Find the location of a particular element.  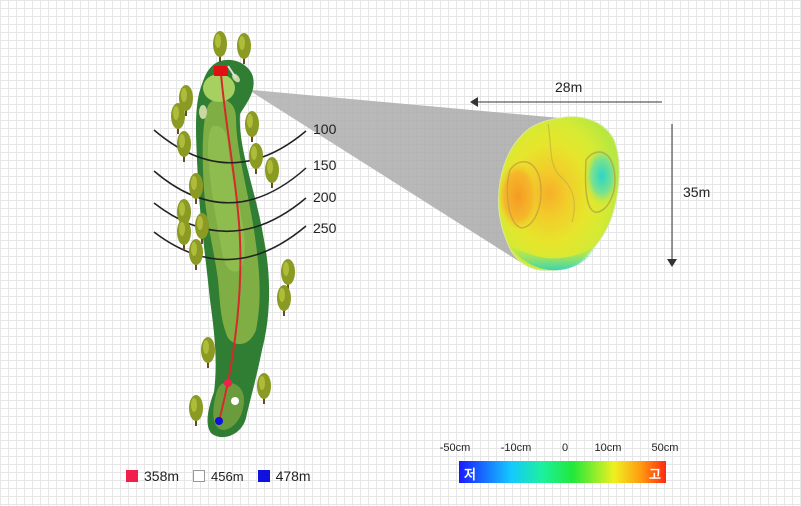

tee-marker-red is located at coordinates (228, 383).